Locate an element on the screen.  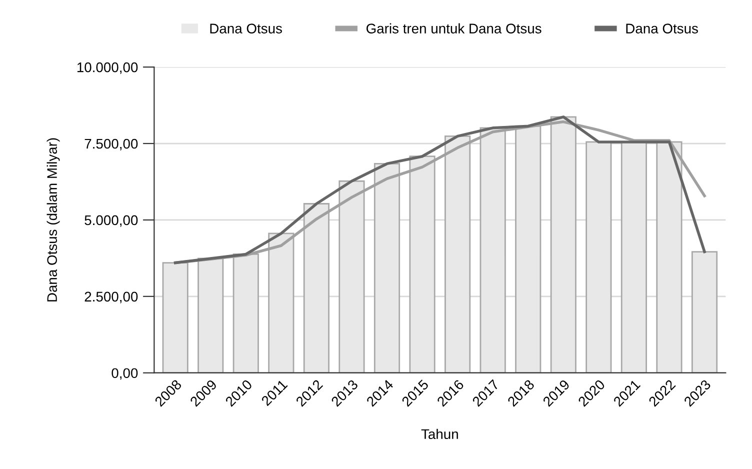
y-tick-label: 0,00 is located at coordinates (125, 374).